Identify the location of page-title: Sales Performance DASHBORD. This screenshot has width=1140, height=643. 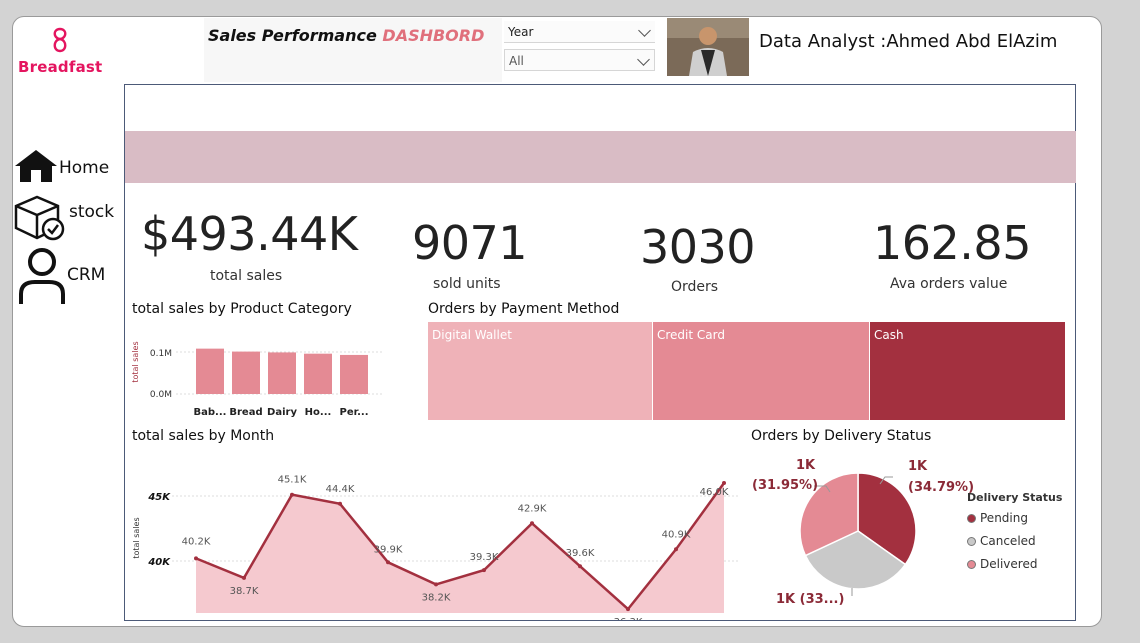
(346, 35).